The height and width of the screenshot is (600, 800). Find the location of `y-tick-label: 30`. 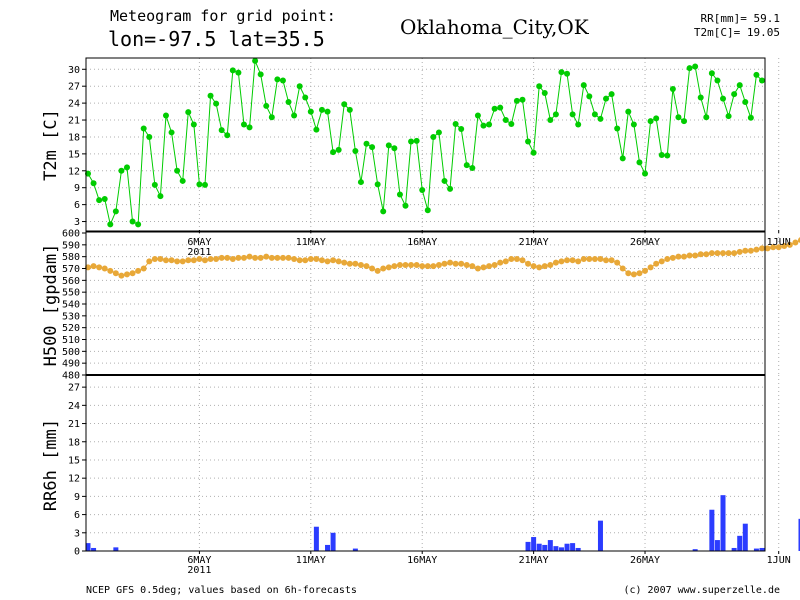

y-tick-label: 30 is located at coordinates (74, 70).